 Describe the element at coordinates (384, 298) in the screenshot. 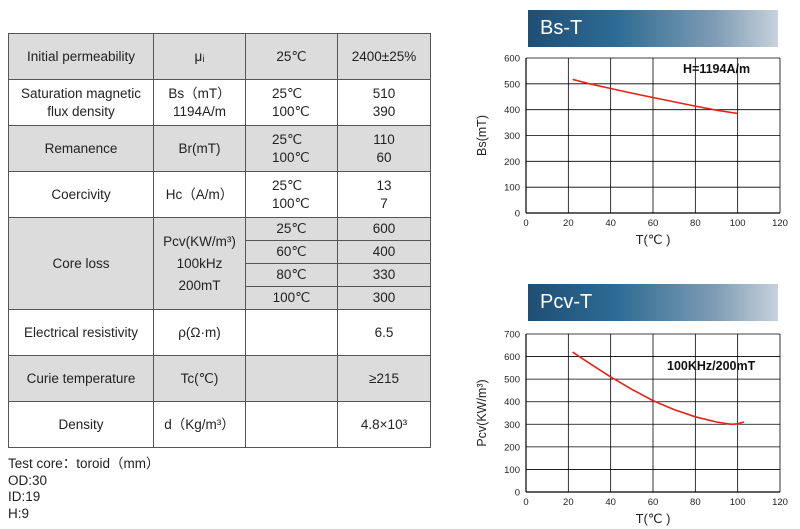

I see `value-cell: 300` at that location.